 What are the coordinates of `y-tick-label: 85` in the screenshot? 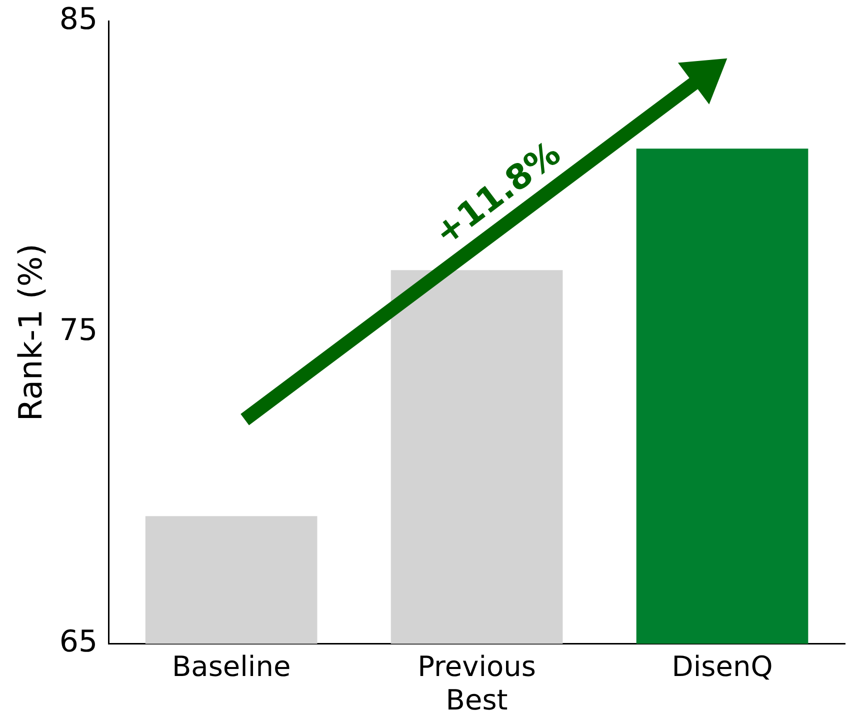 It's located at (78, 19).